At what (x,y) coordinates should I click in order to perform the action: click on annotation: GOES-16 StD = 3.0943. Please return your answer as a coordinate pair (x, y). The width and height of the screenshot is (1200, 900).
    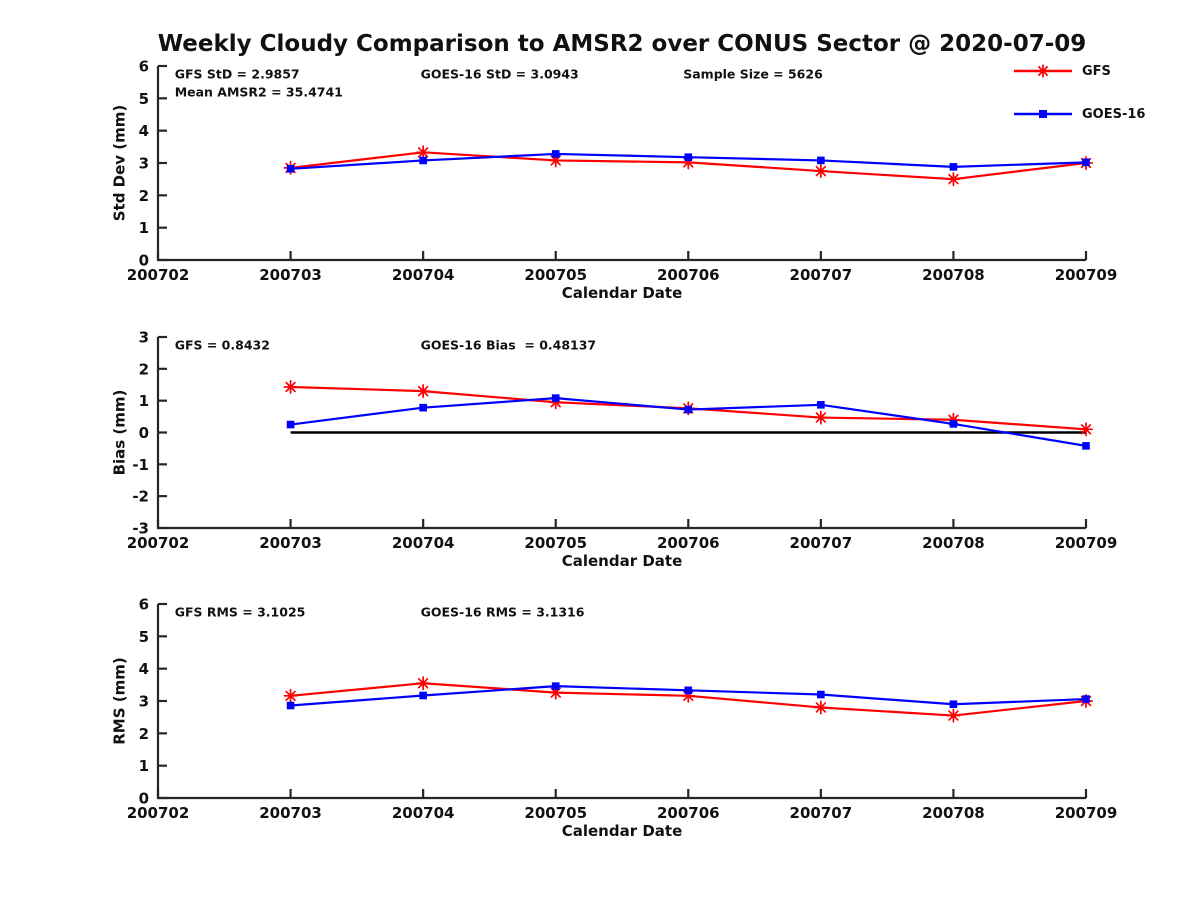
    Looking at the image, I should click on (500, 74).